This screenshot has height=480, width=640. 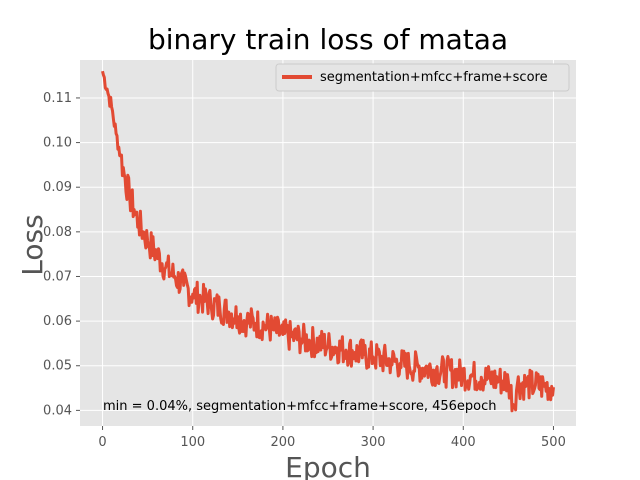 I want to click on x-tick-label: 400, so click(x=463, y=442).